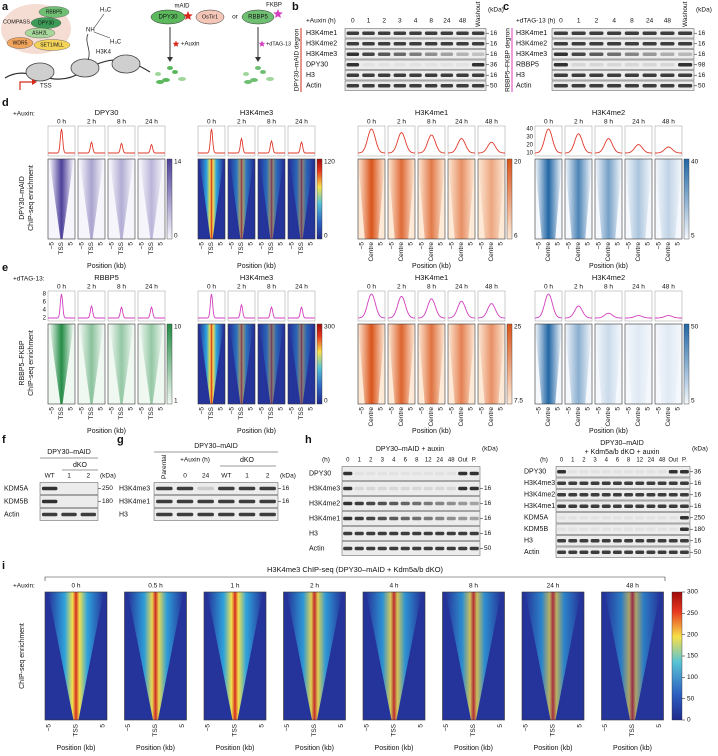  Describe the element at coordinates (699, 517) in the screenshot. I see `kda-label: 250` at that location.